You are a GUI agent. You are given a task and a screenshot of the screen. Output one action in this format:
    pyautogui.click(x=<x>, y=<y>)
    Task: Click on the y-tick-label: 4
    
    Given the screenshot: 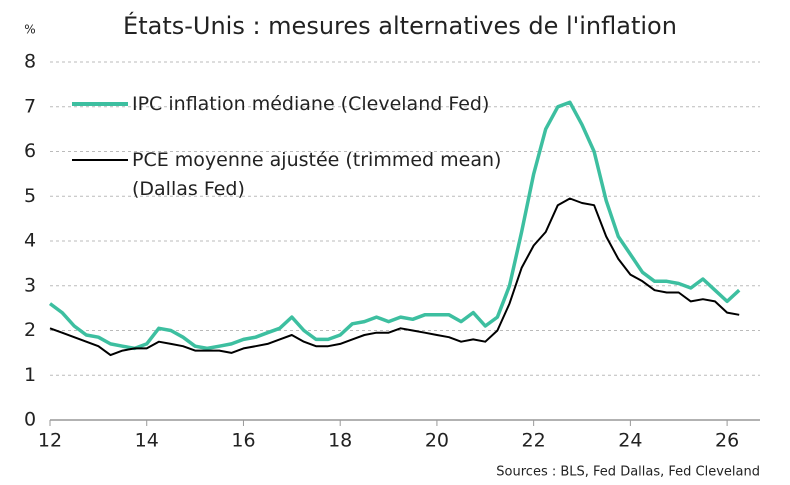 What is the action you would take?
    pyautogui.click(x=30, y=241)
    